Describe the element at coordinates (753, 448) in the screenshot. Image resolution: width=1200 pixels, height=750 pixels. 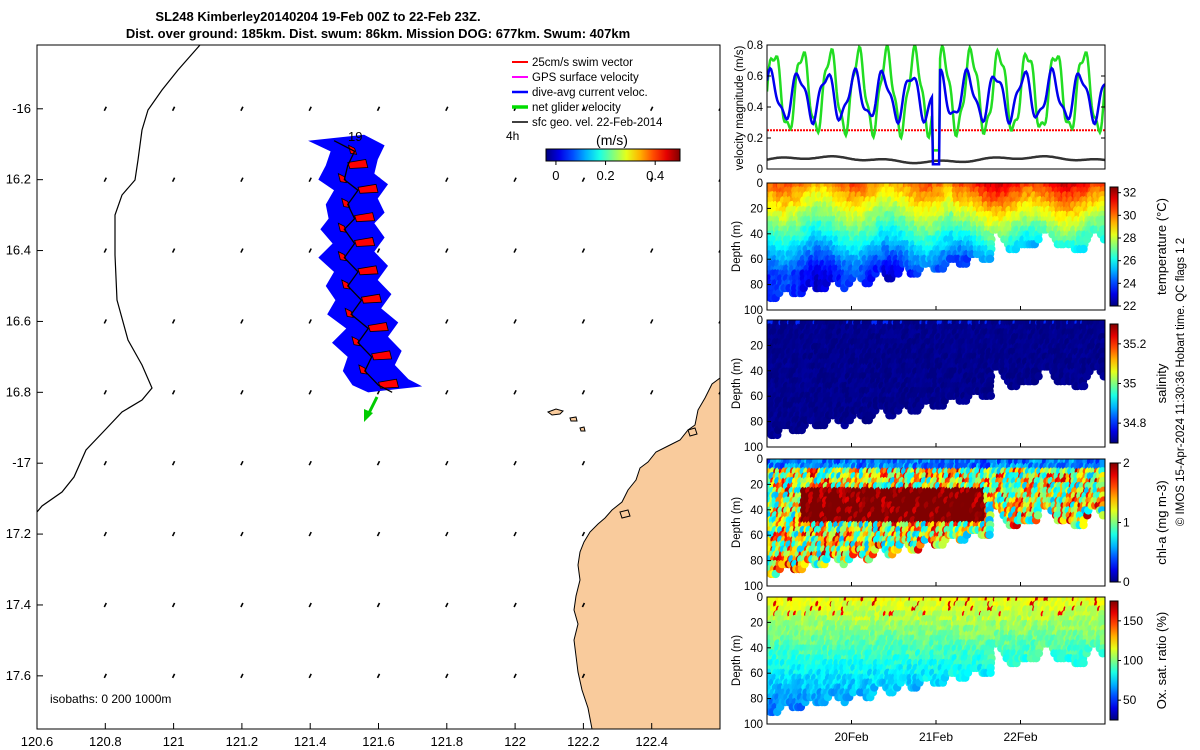
I see `depth-tick-label: 100` at that location.